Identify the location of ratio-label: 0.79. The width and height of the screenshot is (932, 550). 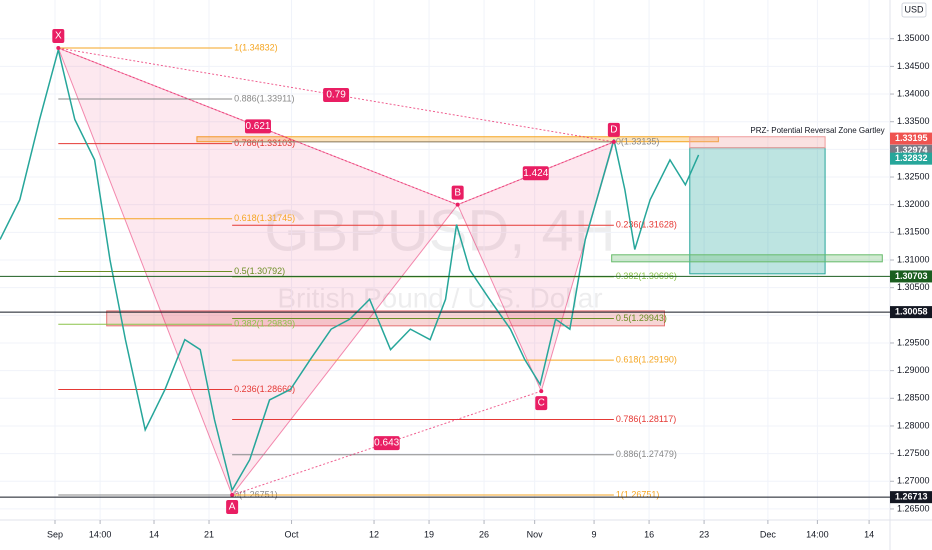
(336, 95).